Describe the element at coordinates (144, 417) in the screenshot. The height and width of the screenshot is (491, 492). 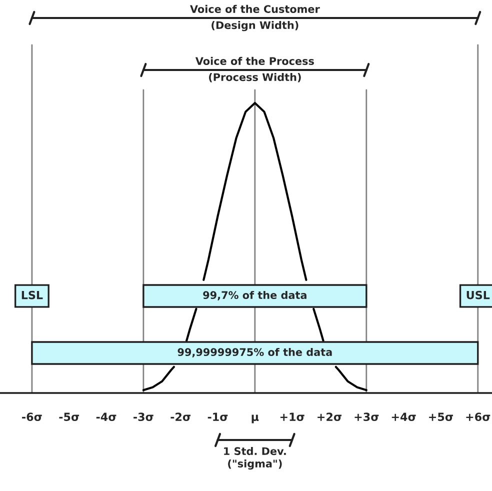
I see `x-tick-label: -3σ` at that location.